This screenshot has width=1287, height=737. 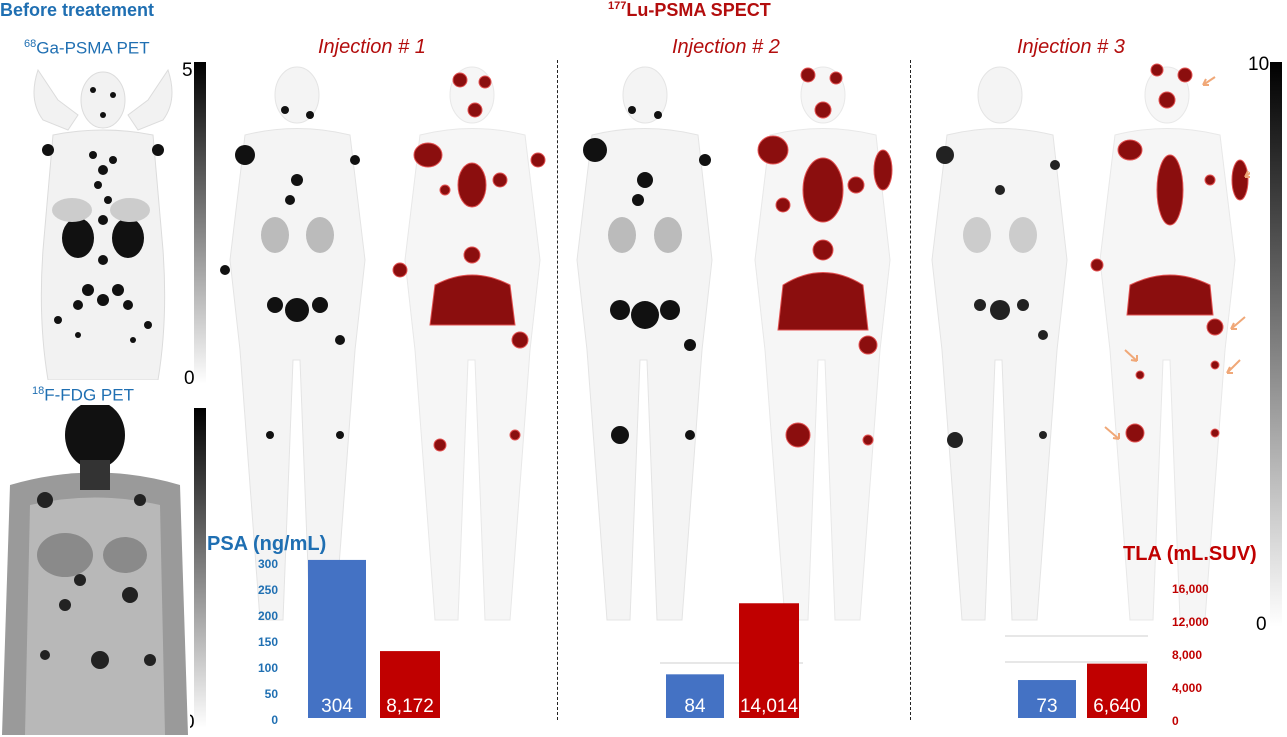 I want to click on spect-scale-min: 0, so click(x=1261, y=624).